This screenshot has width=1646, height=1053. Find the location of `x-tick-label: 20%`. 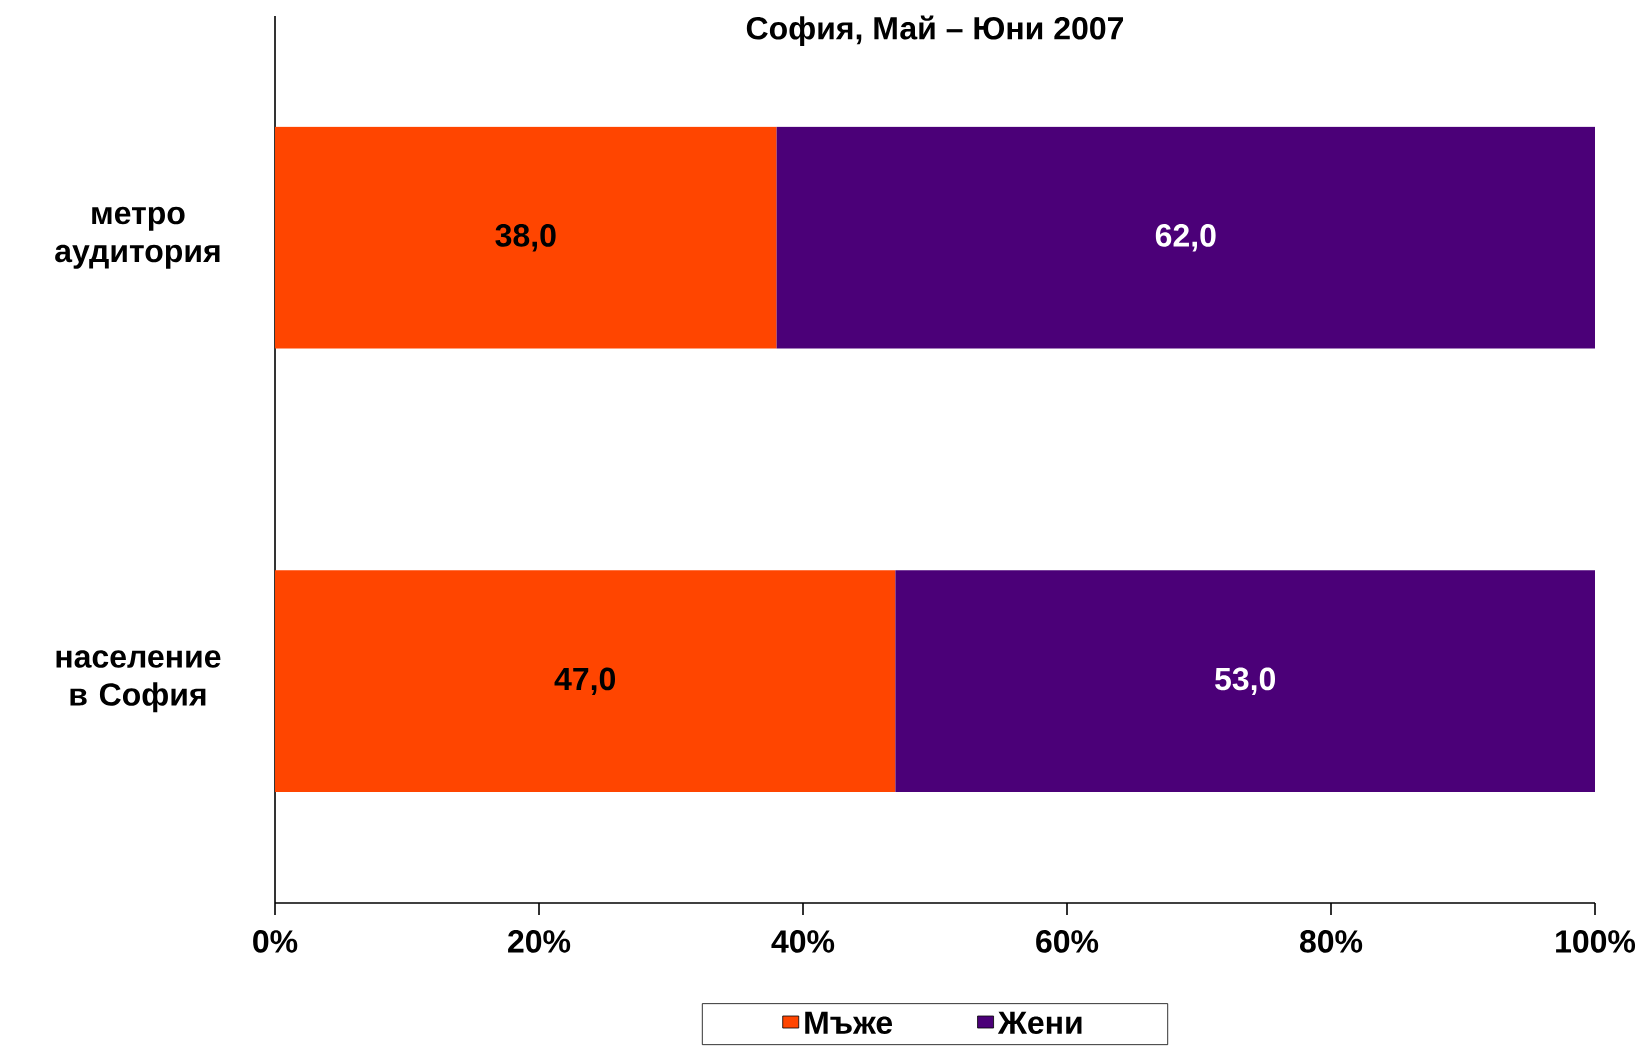

x-tick-label: 20% is located at coordinates (539, 941).